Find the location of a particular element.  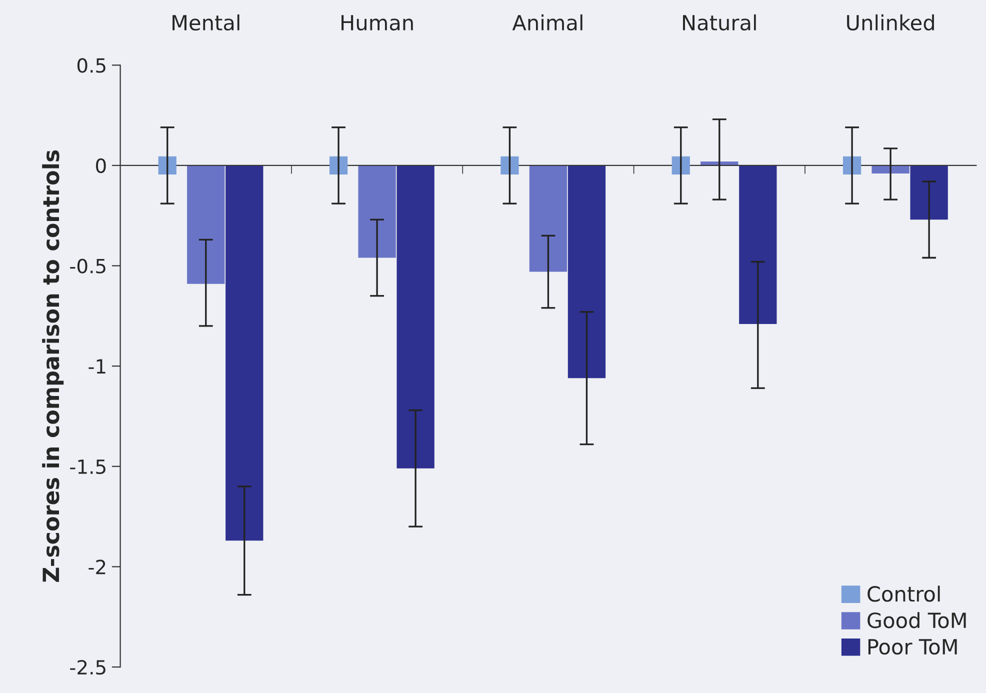

x-tick-label: Natural is located at coordinates (719, 22).